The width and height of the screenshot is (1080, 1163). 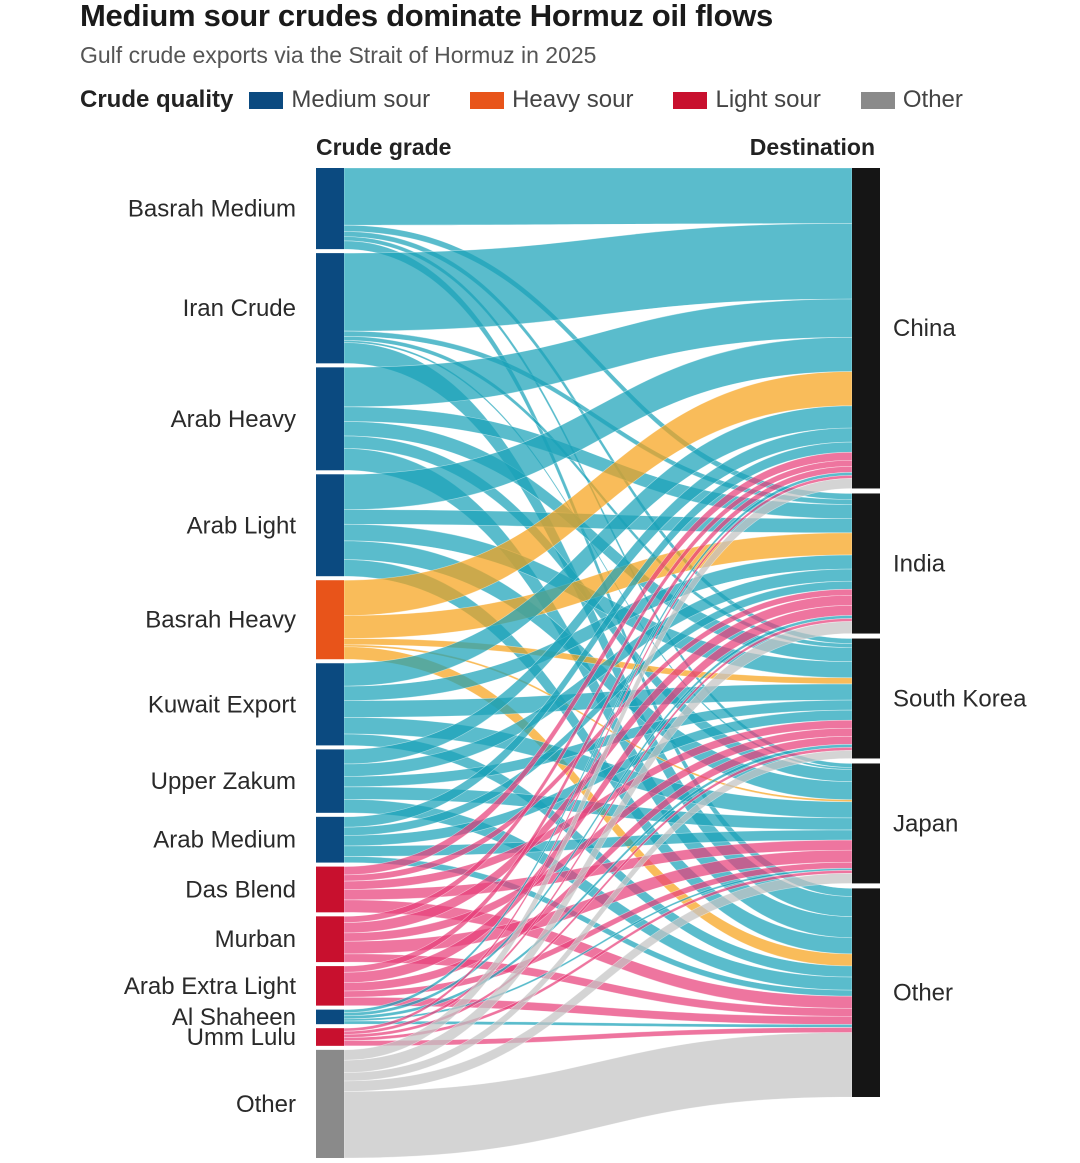 I want to click on left-column-header: Crude grade, so click(x=383, y=147).